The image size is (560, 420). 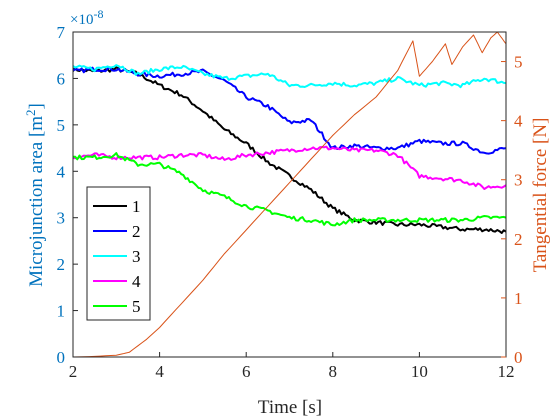 What do you see at coordinates (159, 371) in the screenshot?
I see `x-tick-label-1: 4` at bounding box center [159, 371].